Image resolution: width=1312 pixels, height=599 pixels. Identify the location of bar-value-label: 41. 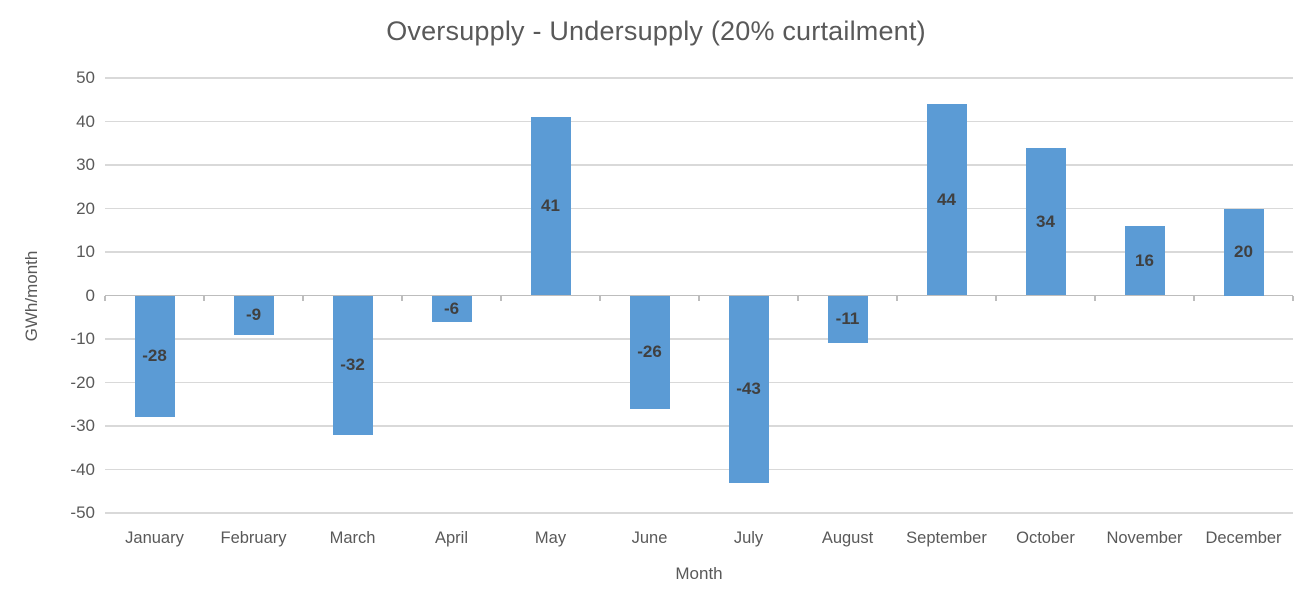
(550, 206).